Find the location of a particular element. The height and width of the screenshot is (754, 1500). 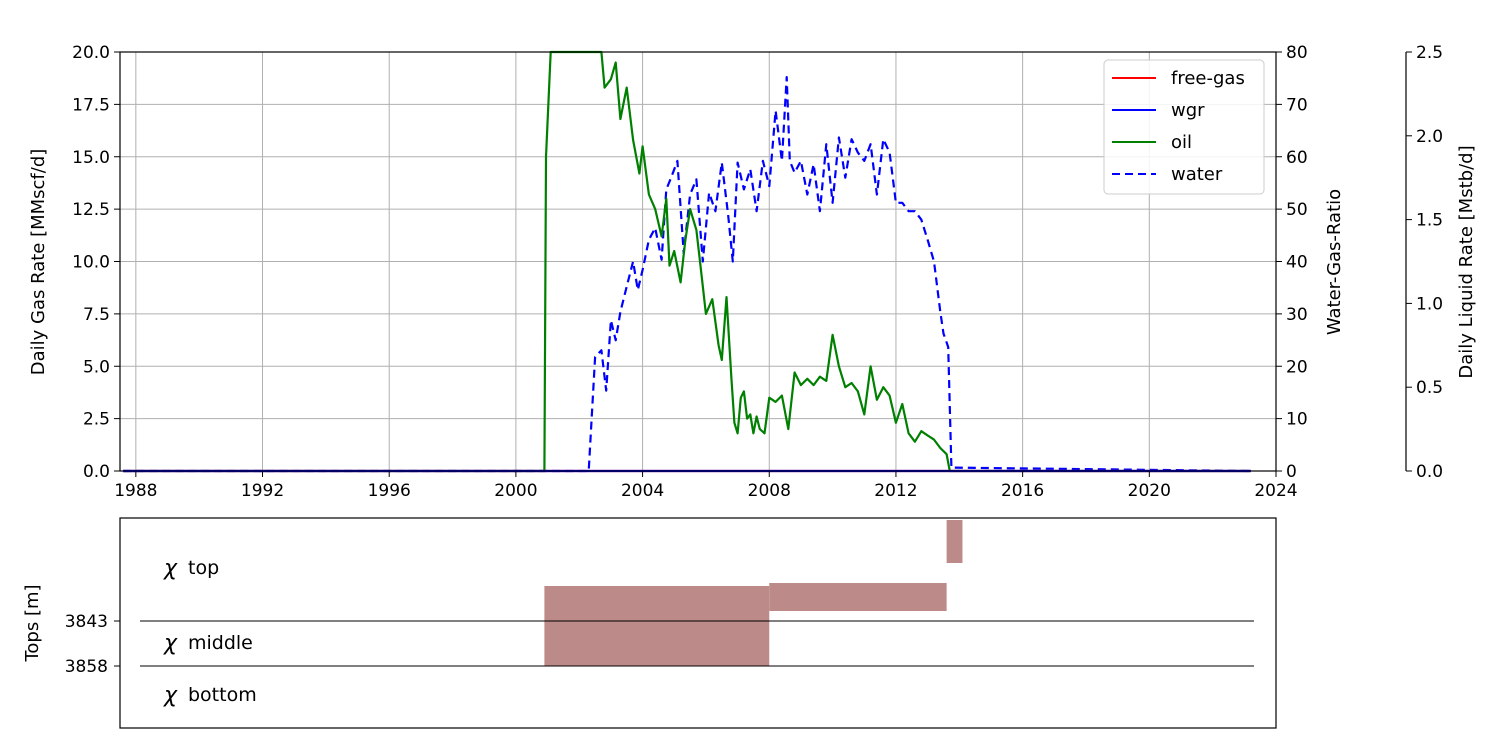

tops-y-tick-label: 3843 is located at coordinates (86, 622).